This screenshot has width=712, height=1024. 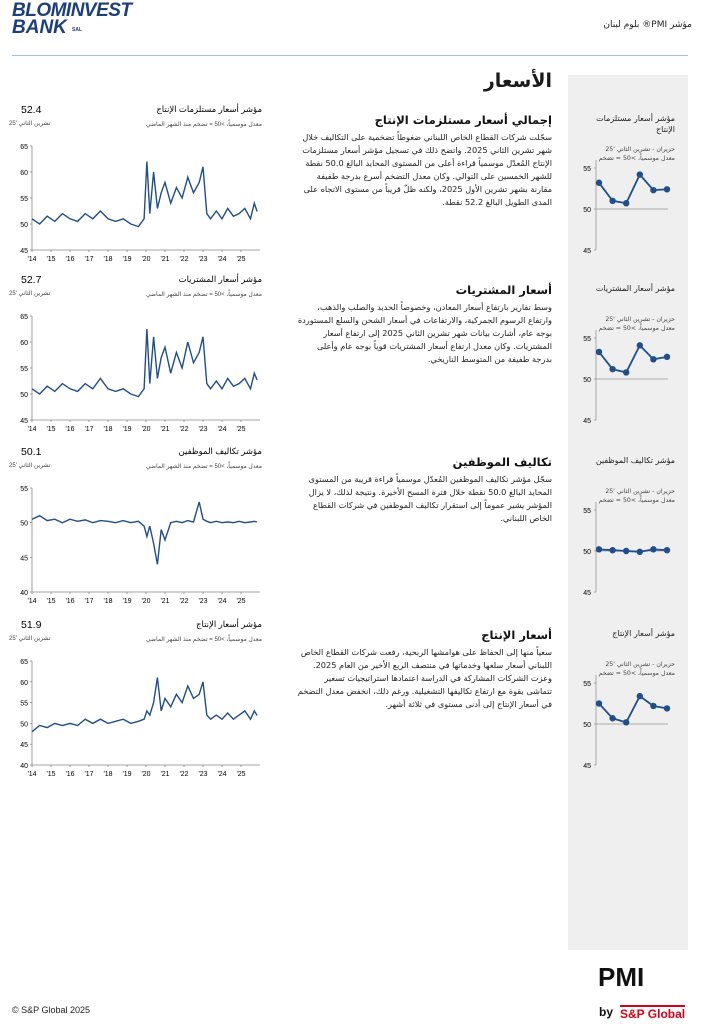 What do you see at coordinates (653, 1013) in the screenshot?
I see `brand-sp: S&P Global` at bounding box center [653, 1013].